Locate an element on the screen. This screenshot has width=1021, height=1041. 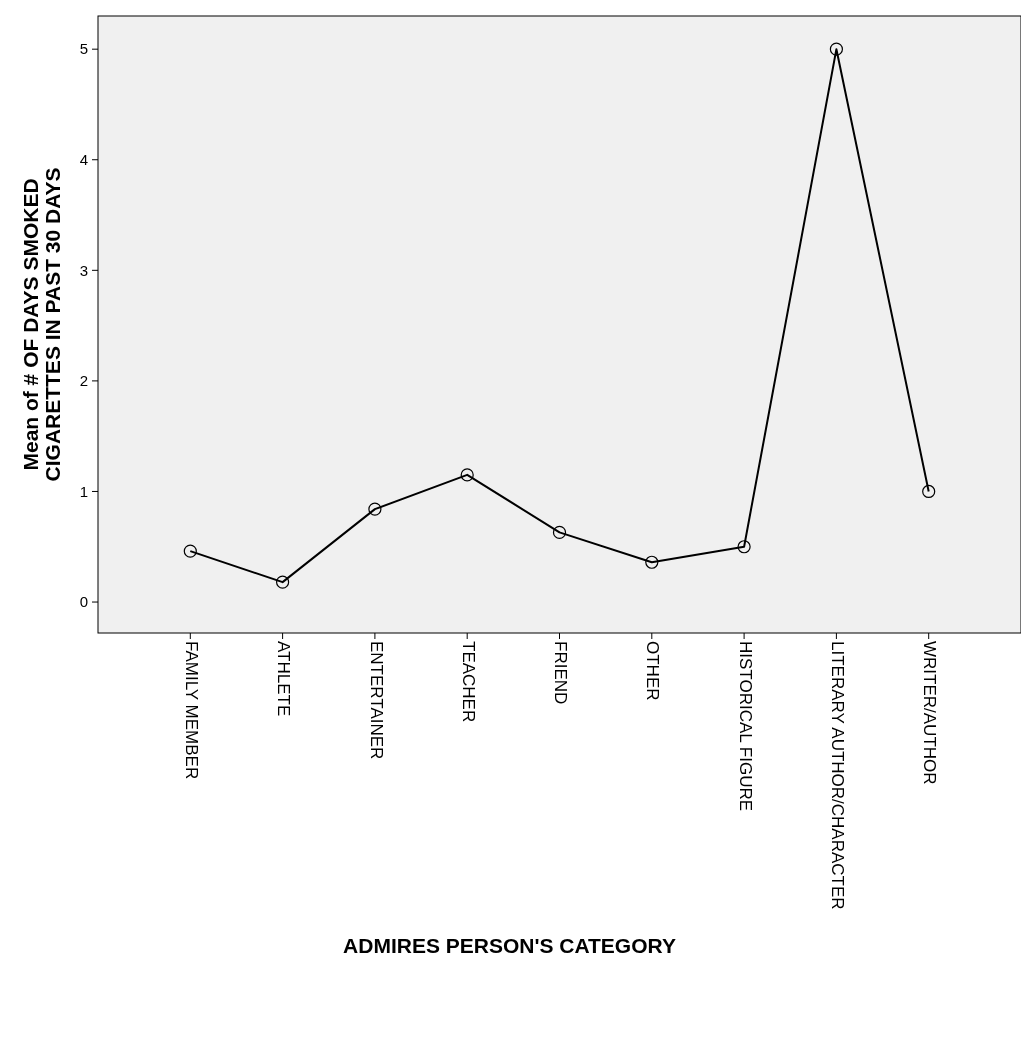
y-tick-label: 0 is located at coordinates (83, 602).